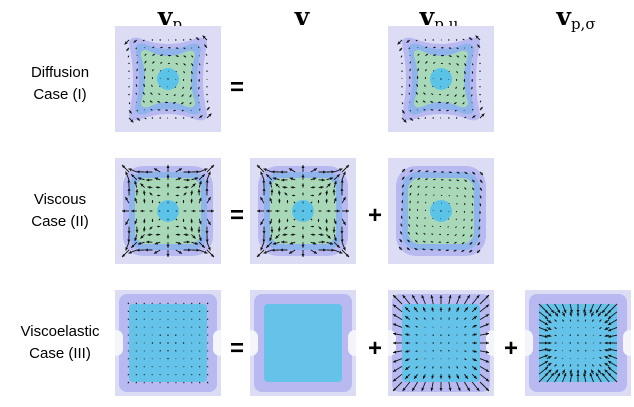  I want to click on panel-viscoelastic-vpmu, so click(441, 343).